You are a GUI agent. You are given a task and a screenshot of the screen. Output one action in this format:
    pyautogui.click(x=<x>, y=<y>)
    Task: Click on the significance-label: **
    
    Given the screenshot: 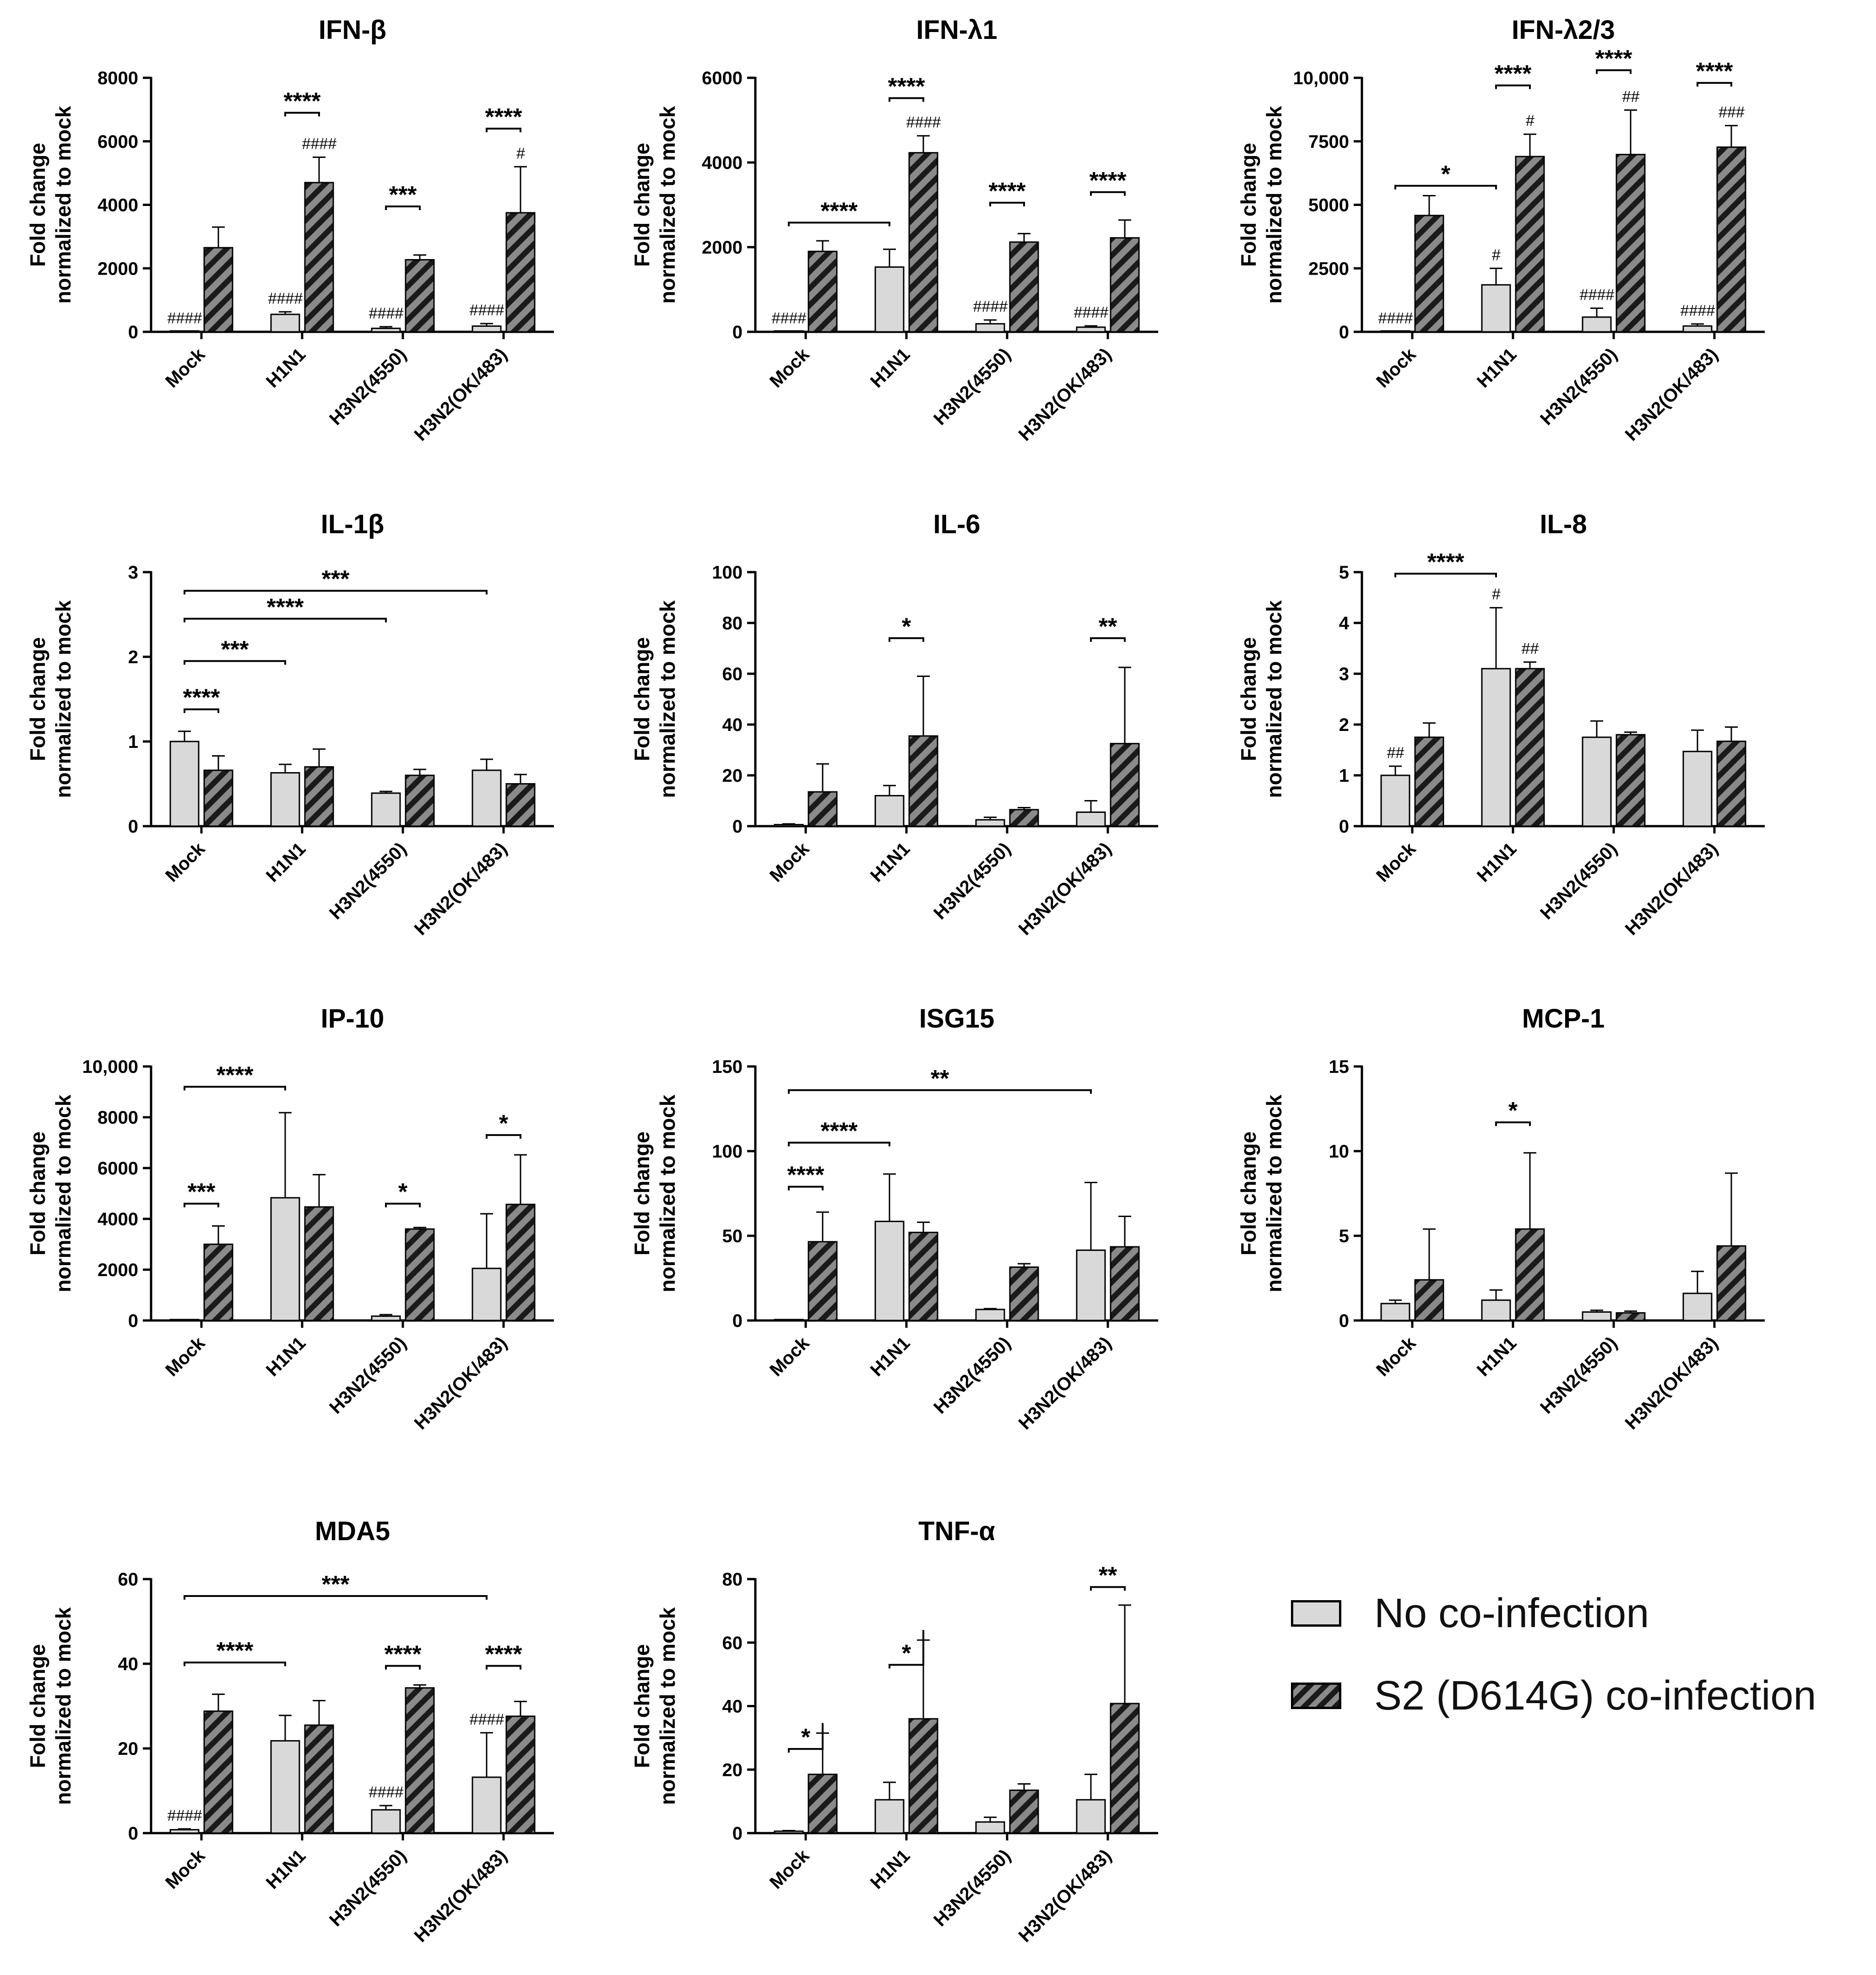 What is the action you would take?
    pyautogui.click(x=1108, y=1576)
    